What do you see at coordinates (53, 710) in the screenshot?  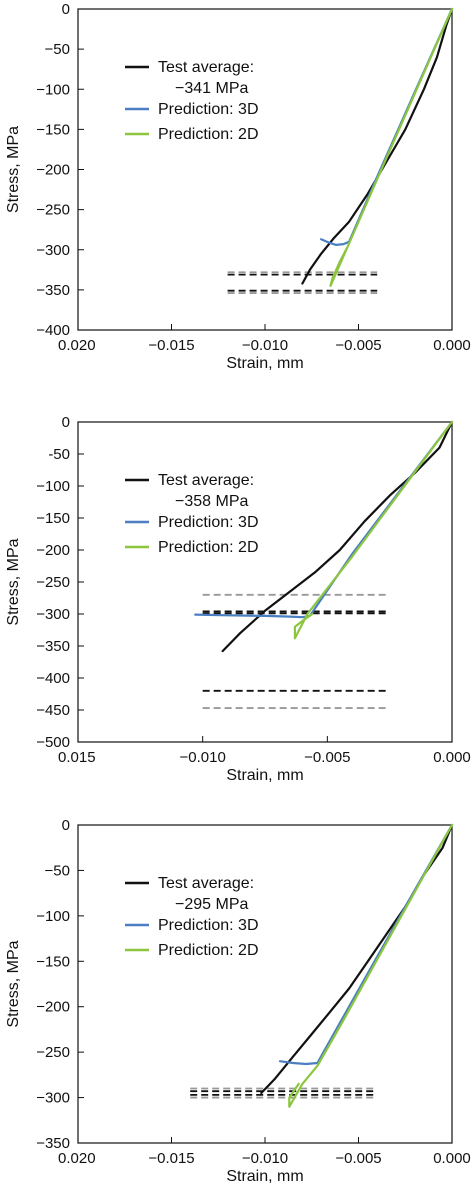 I see `y-tick-label: −450` at bounding box center [53, 710].